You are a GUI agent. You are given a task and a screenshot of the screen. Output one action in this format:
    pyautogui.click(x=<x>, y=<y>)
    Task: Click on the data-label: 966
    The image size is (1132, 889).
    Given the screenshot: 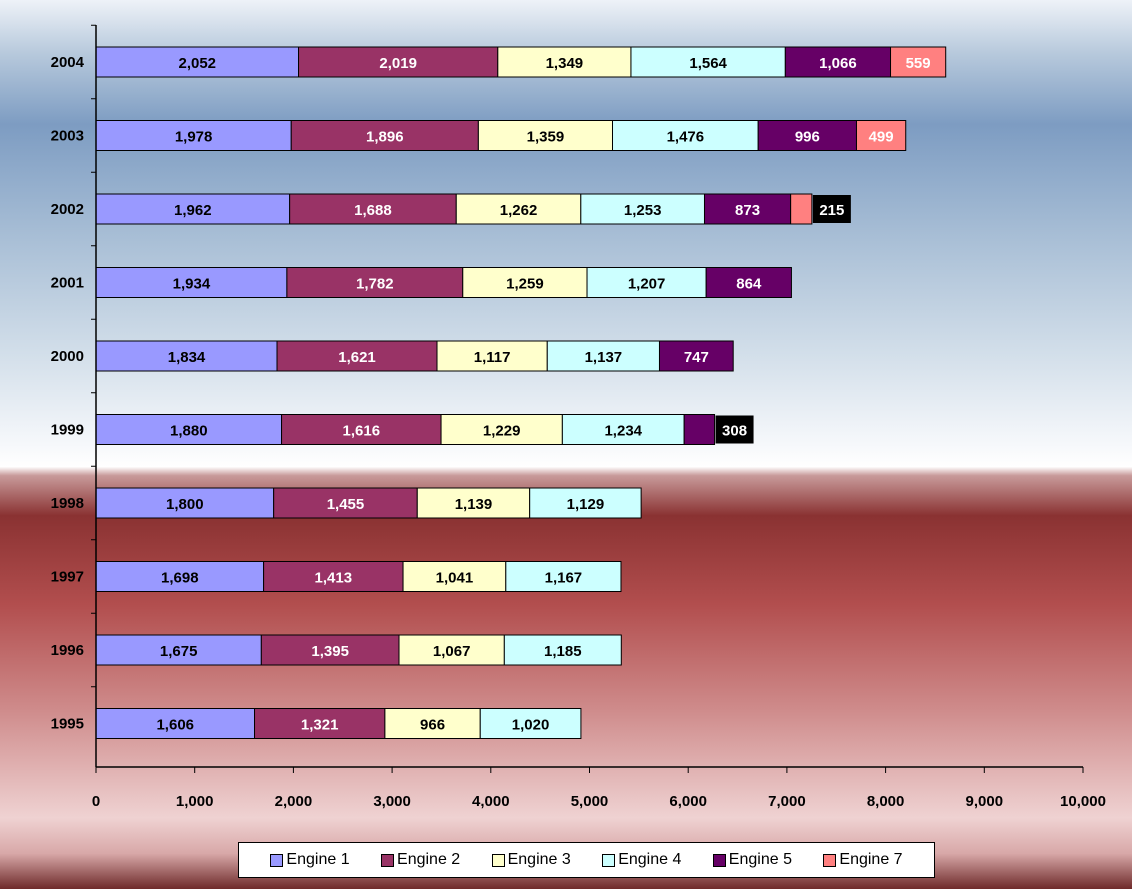 What is the action you would take?
    pyautogui.click(x=432, y=725)
    